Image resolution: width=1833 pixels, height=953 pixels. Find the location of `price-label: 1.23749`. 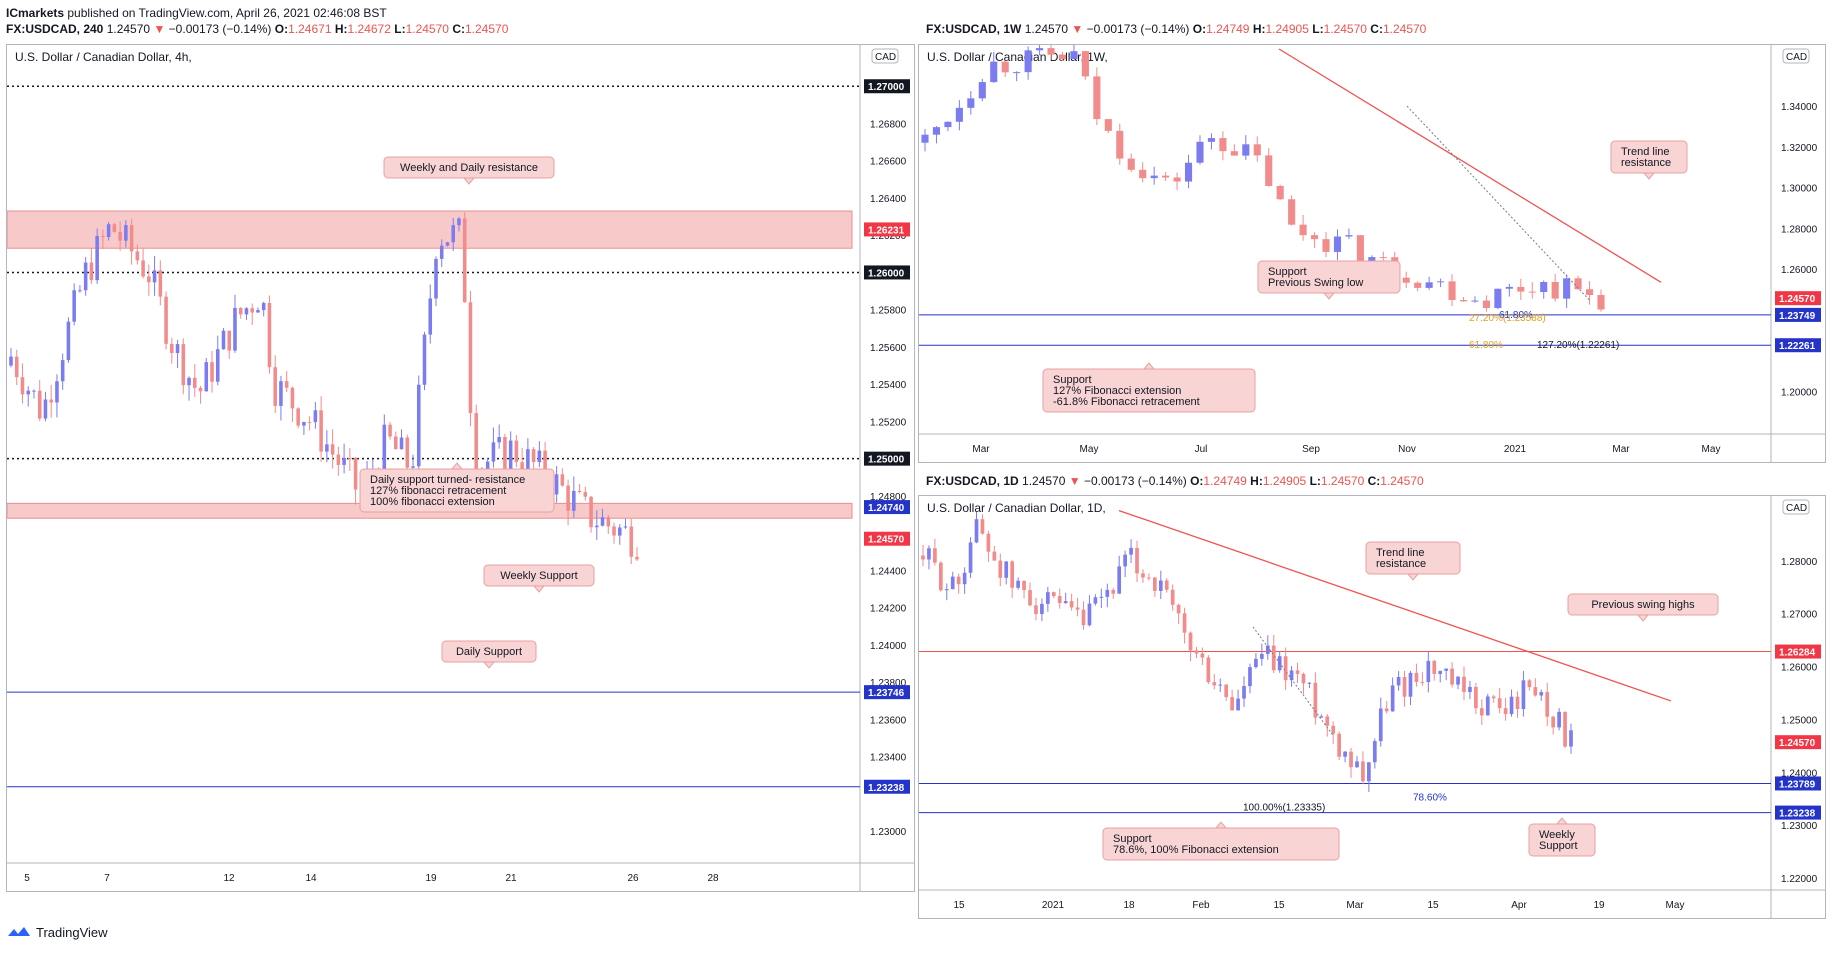

price-label: 1.23749 is located at coordinates (1797, 316).